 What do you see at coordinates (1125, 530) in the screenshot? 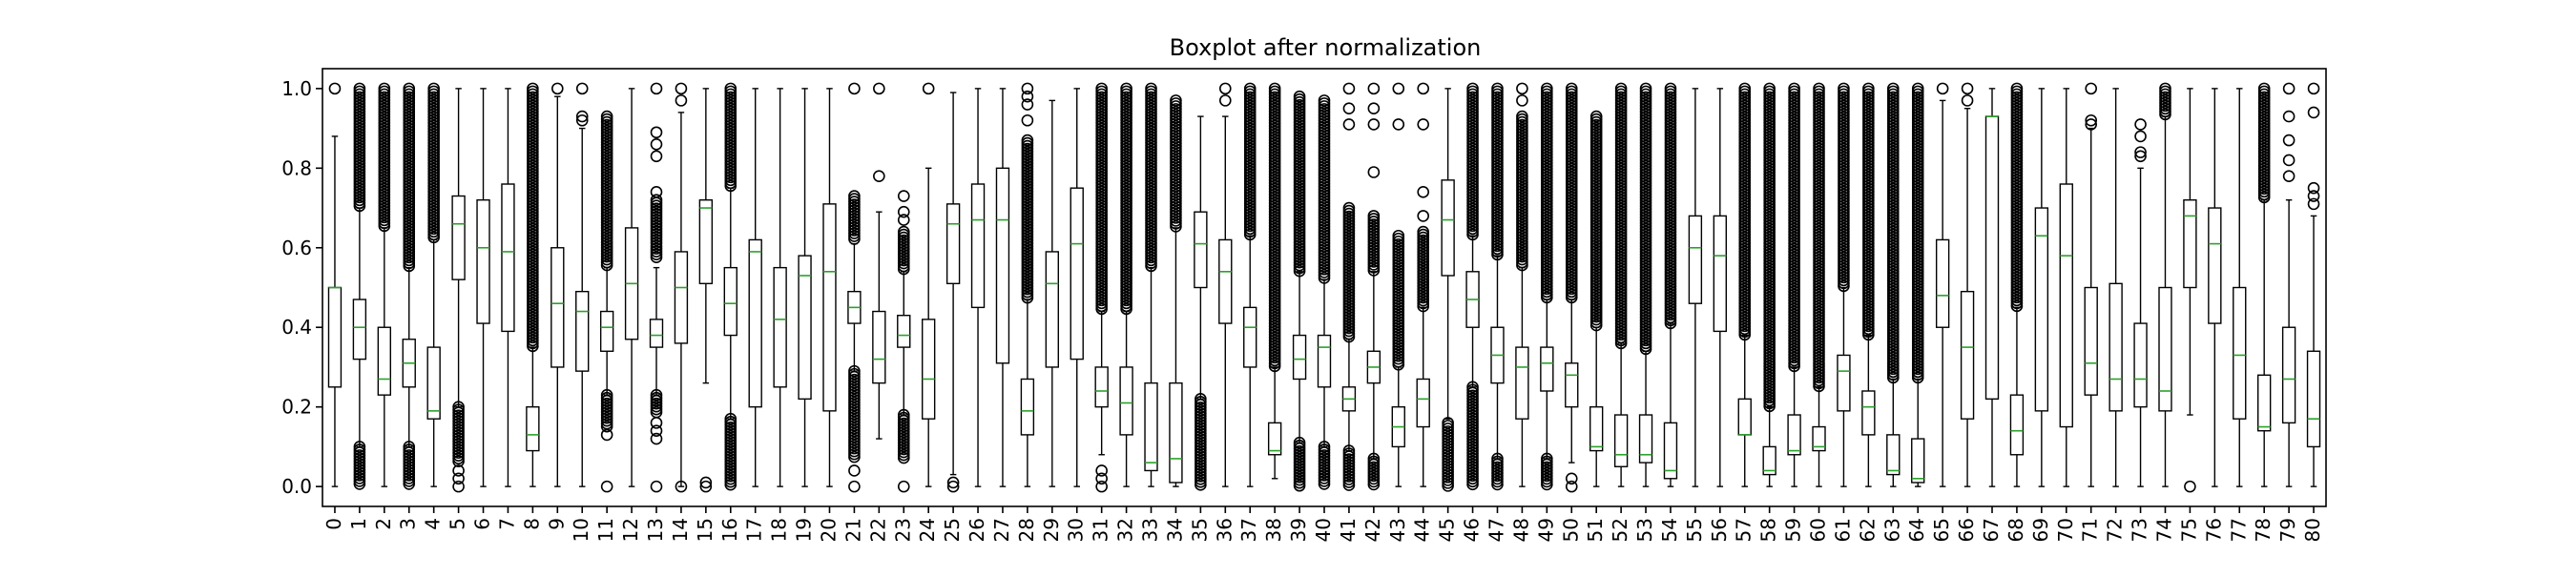
I see `x-tick-label: 32` at bounding box center [1125, 530].